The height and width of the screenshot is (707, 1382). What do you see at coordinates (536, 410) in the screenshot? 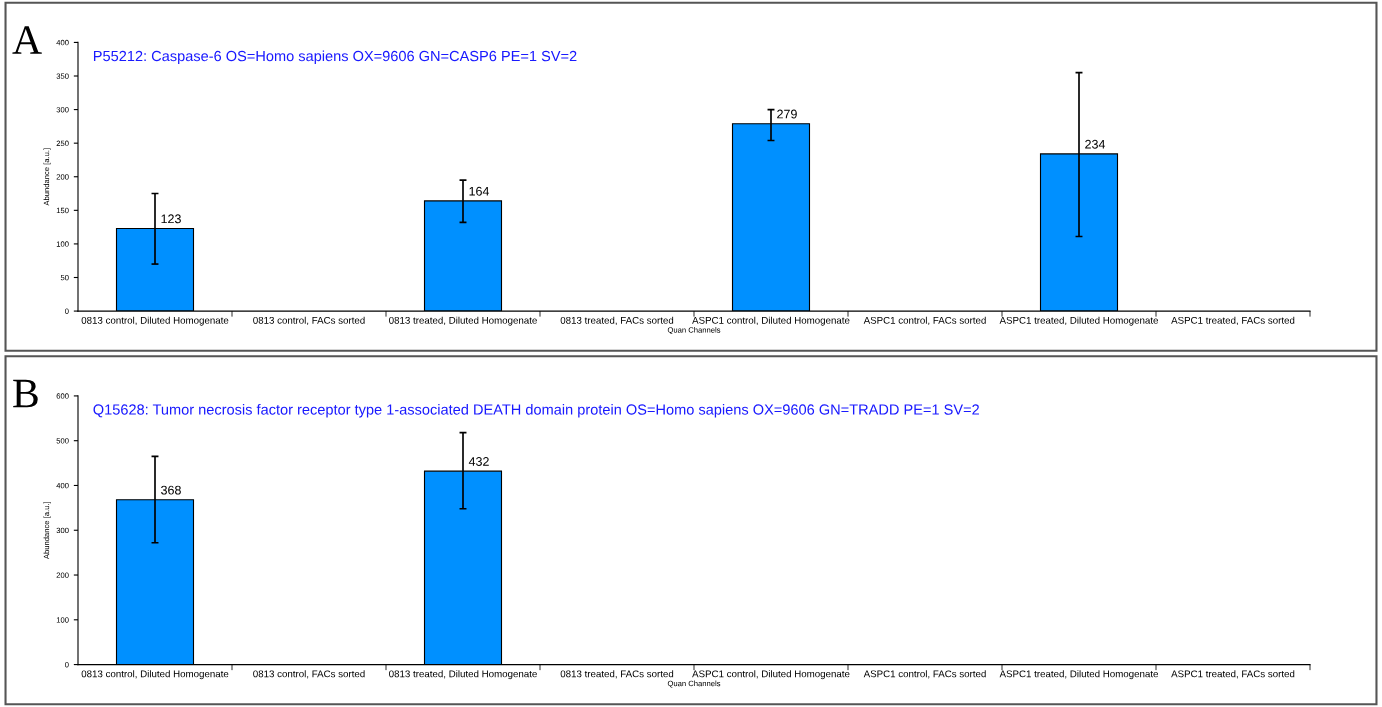
I see `text: Q15628: Tumor necrosis factor receptor type 1-associated DEATH domain protein OS=Homo sapiens OX=9606 GN=TRADD PE=1 SV=2` at bounding box center [536, 410].